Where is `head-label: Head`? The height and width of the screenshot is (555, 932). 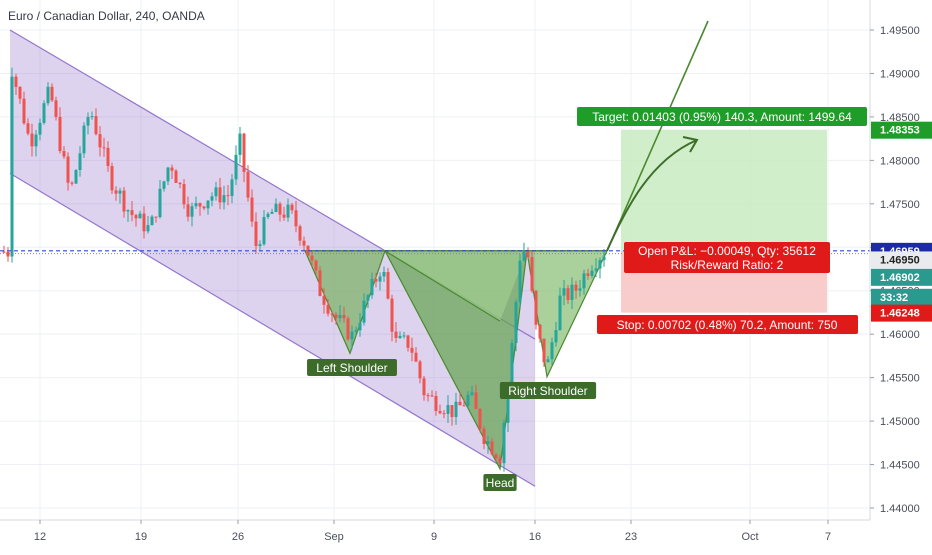 head-label: Head is located at coordinates (500, 482).